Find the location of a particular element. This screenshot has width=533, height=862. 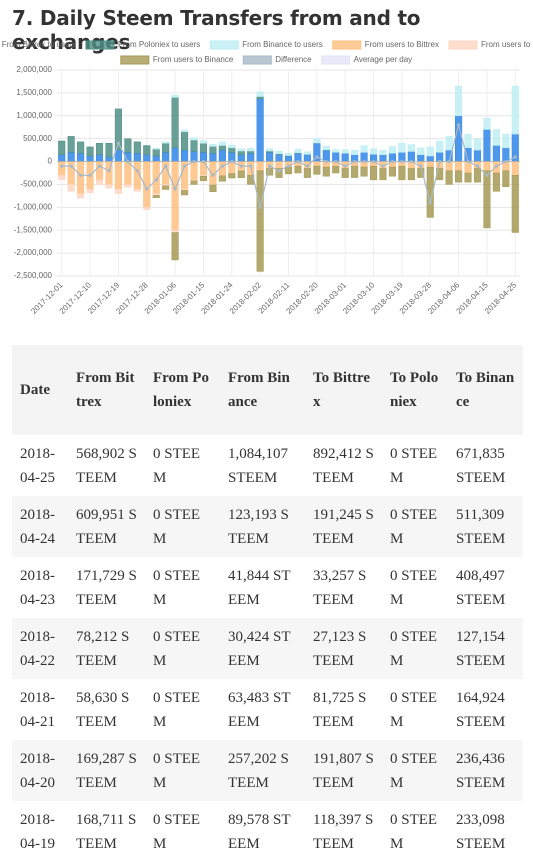

table-cell: 408,497 STEEM is located at coordinates (485, 587).